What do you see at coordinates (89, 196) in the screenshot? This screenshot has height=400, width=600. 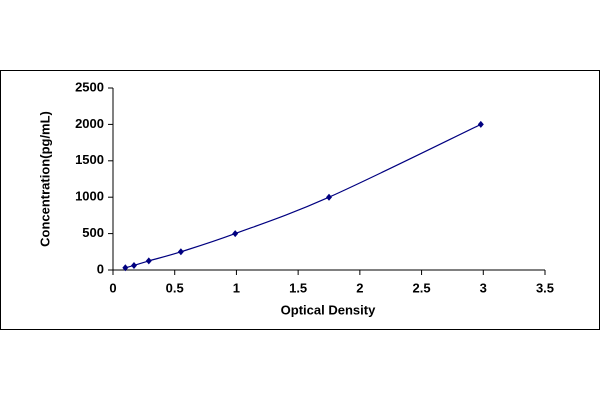 I see `y-tick-label: 1000` at bounding box center [89, 196].